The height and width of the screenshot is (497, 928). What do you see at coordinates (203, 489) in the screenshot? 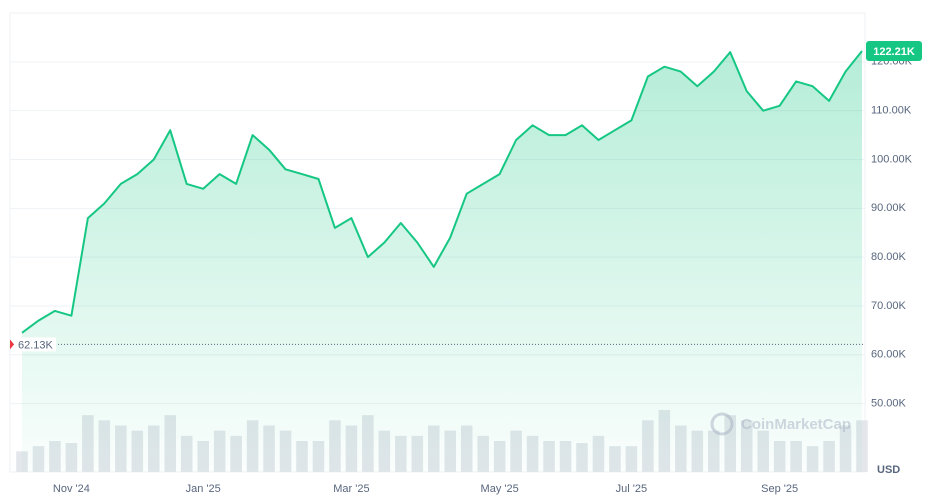
I see `x-tick-label: Jan '25` at bounding box center [203, 489].